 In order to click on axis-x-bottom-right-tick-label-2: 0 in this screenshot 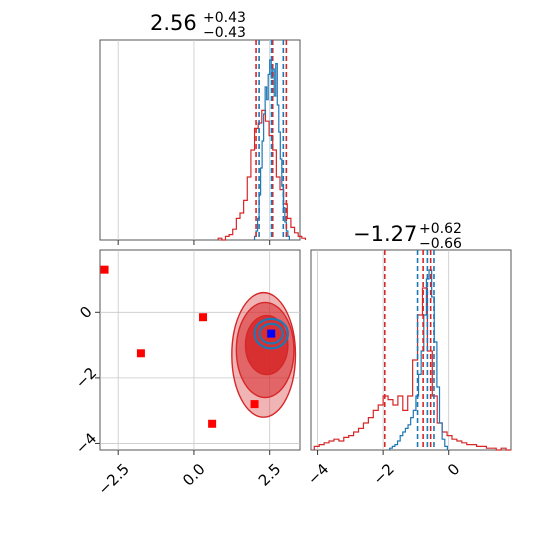, I will do `click(453, 469)`.